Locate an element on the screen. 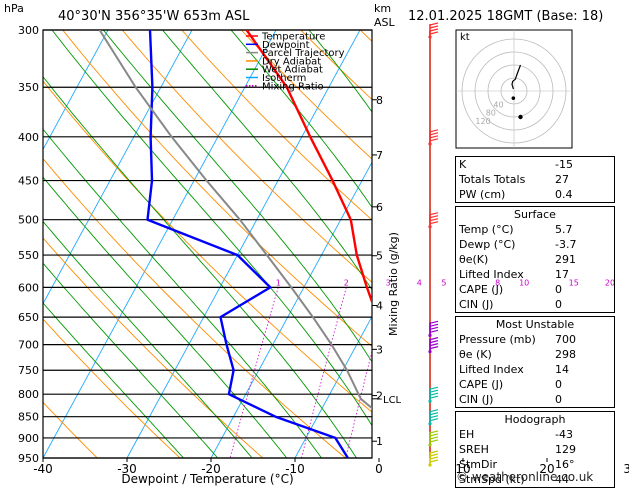  table-row: CAPE (J) 0 is located at coordinates (535, 384).